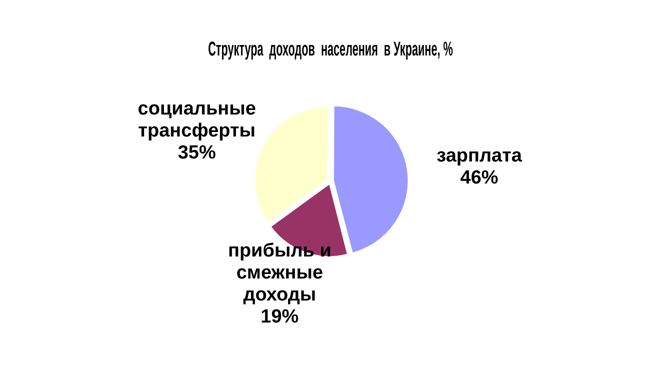  Describe the element at coordinates (479, 155) in the screenshot. I see `slice-label: зарплата` at that location.